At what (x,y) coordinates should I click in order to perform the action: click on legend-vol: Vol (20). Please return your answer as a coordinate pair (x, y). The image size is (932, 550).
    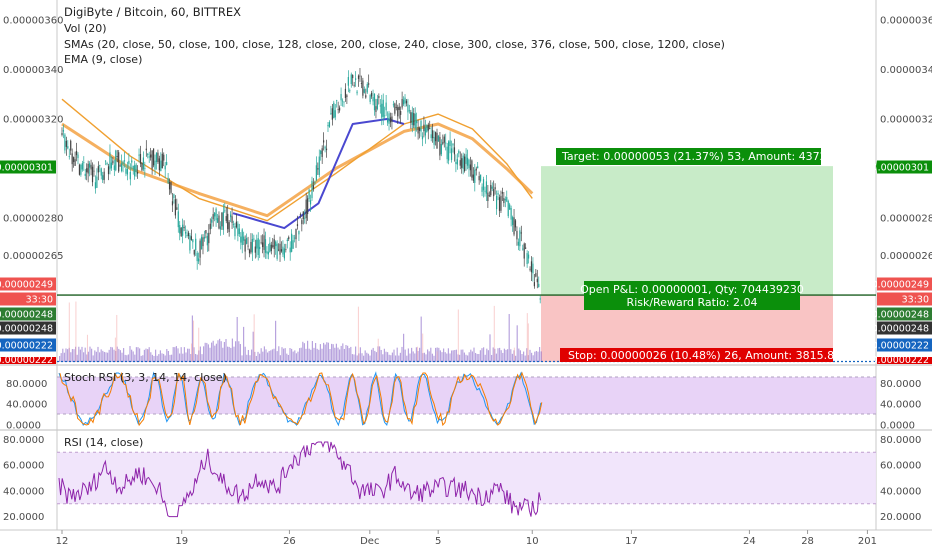
    Looking at the image, I should click on (85, 28).